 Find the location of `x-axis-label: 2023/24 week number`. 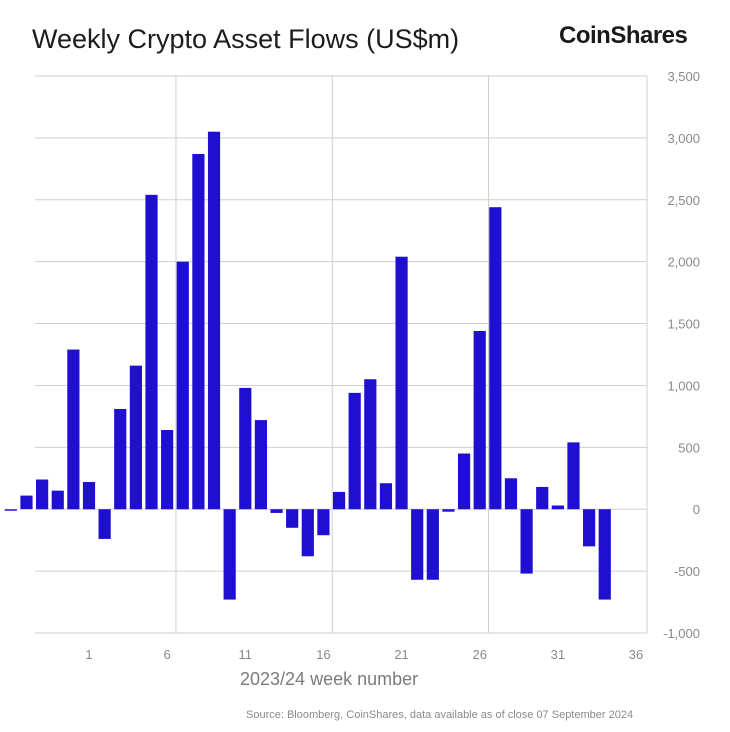

x-axis-label: 2023/24 week number is located at coordinates (329, 679).